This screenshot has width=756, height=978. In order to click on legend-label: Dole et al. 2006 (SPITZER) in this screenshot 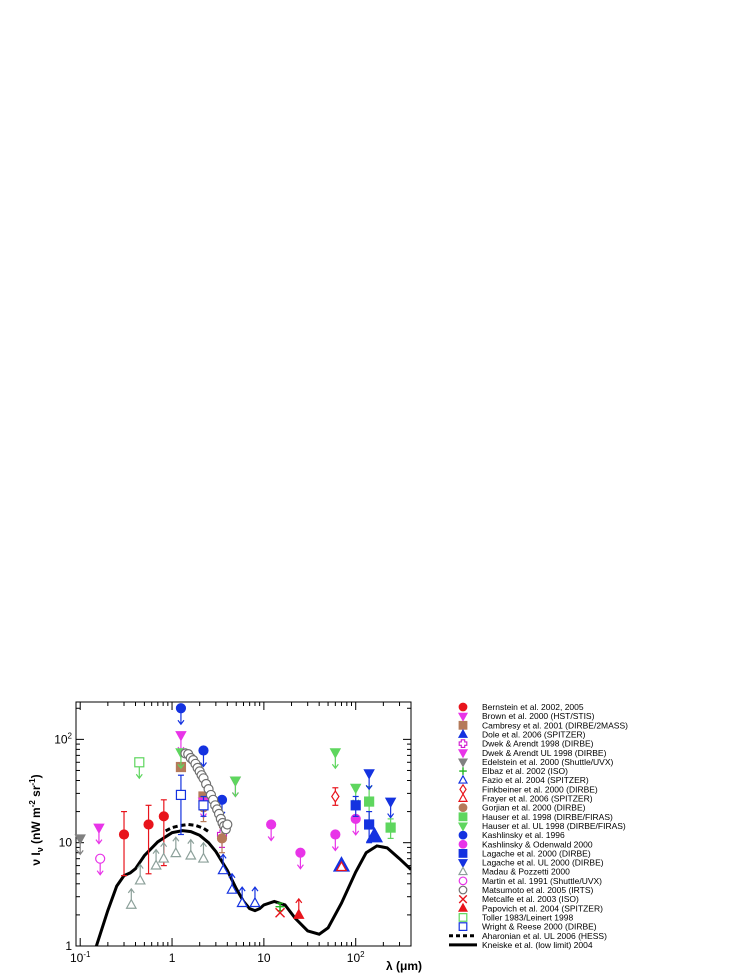, I will do `click(534, 734)`.